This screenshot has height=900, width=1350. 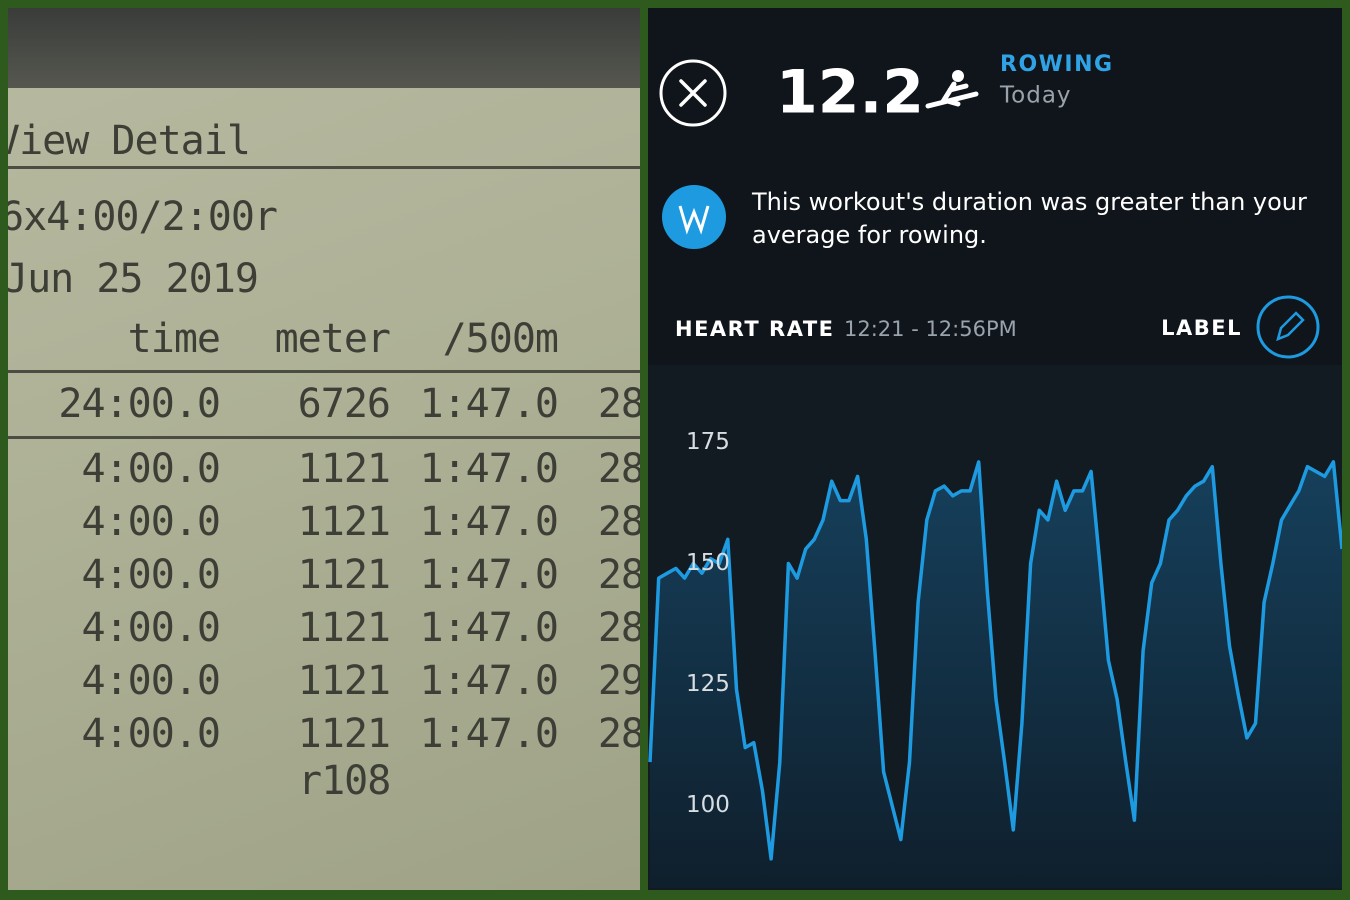 What do you see at coordinates (324, 48) in the screenshot?
I see `monitor-bezel` at bounding box center [324, 48].